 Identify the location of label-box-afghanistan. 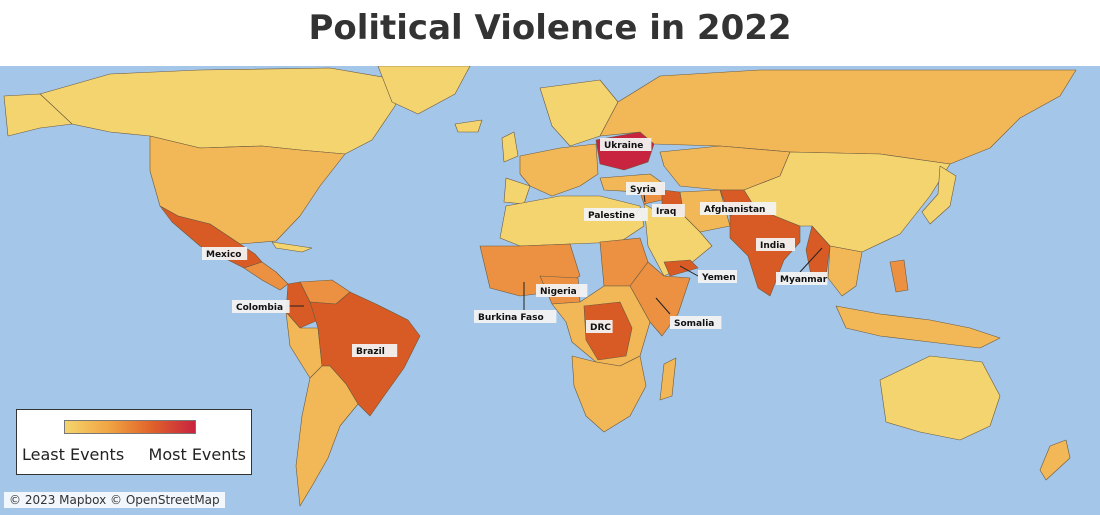
(738, 208).